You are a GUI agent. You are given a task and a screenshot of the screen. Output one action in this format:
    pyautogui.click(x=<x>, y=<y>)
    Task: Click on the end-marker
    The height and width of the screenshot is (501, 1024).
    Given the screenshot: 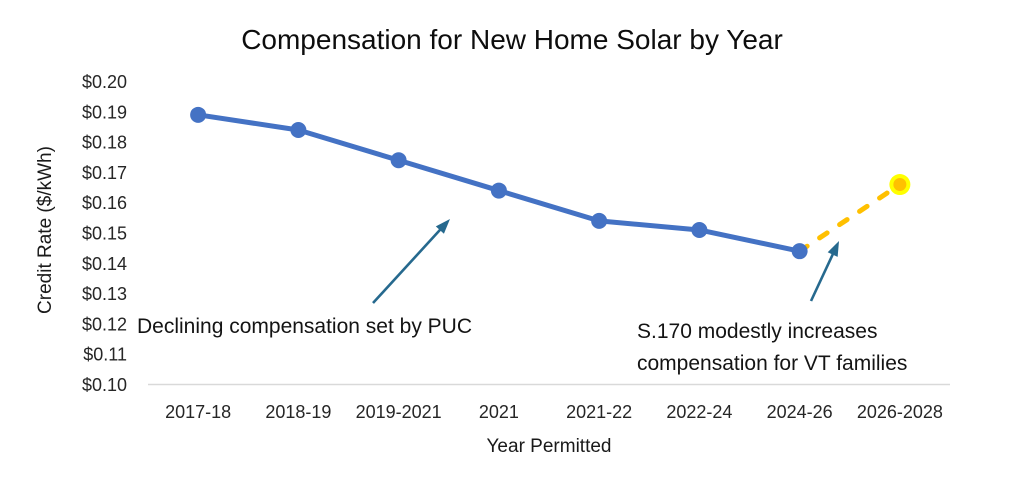 What is the action you would take?
    pyautogui.click(x=900, y=185)
    